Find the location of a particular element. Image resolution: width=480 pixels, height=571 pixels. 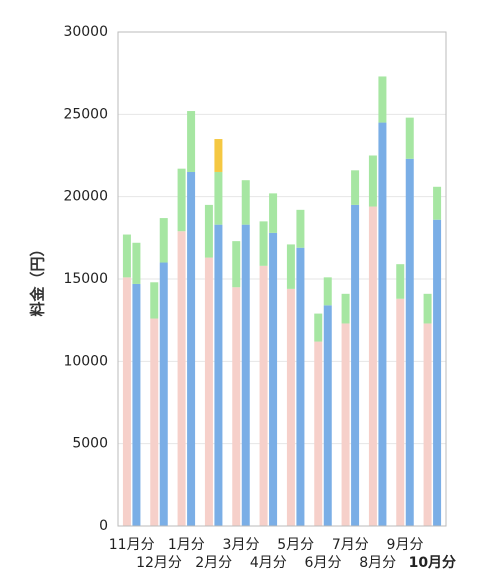

x-category-label: 11月分 is located at coordinates (132, 545).